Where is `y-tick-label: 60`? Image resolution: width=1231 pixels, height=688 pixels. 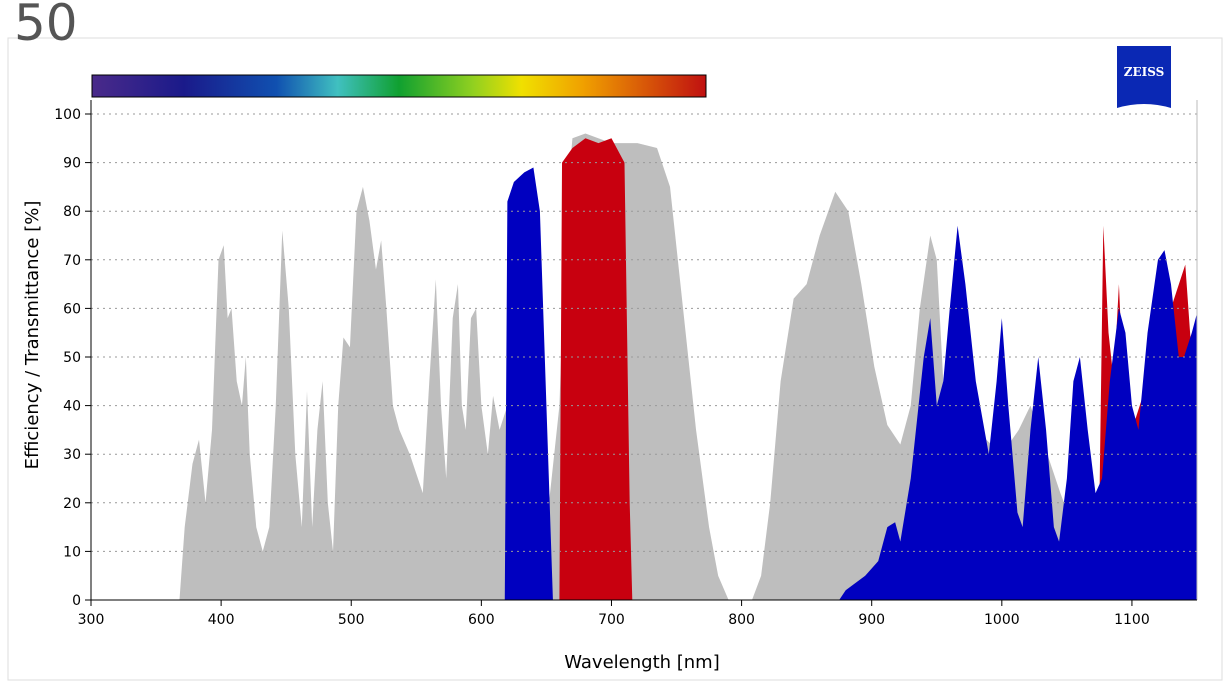
y-tick-label: 60 is located at coordinates (72, 309).